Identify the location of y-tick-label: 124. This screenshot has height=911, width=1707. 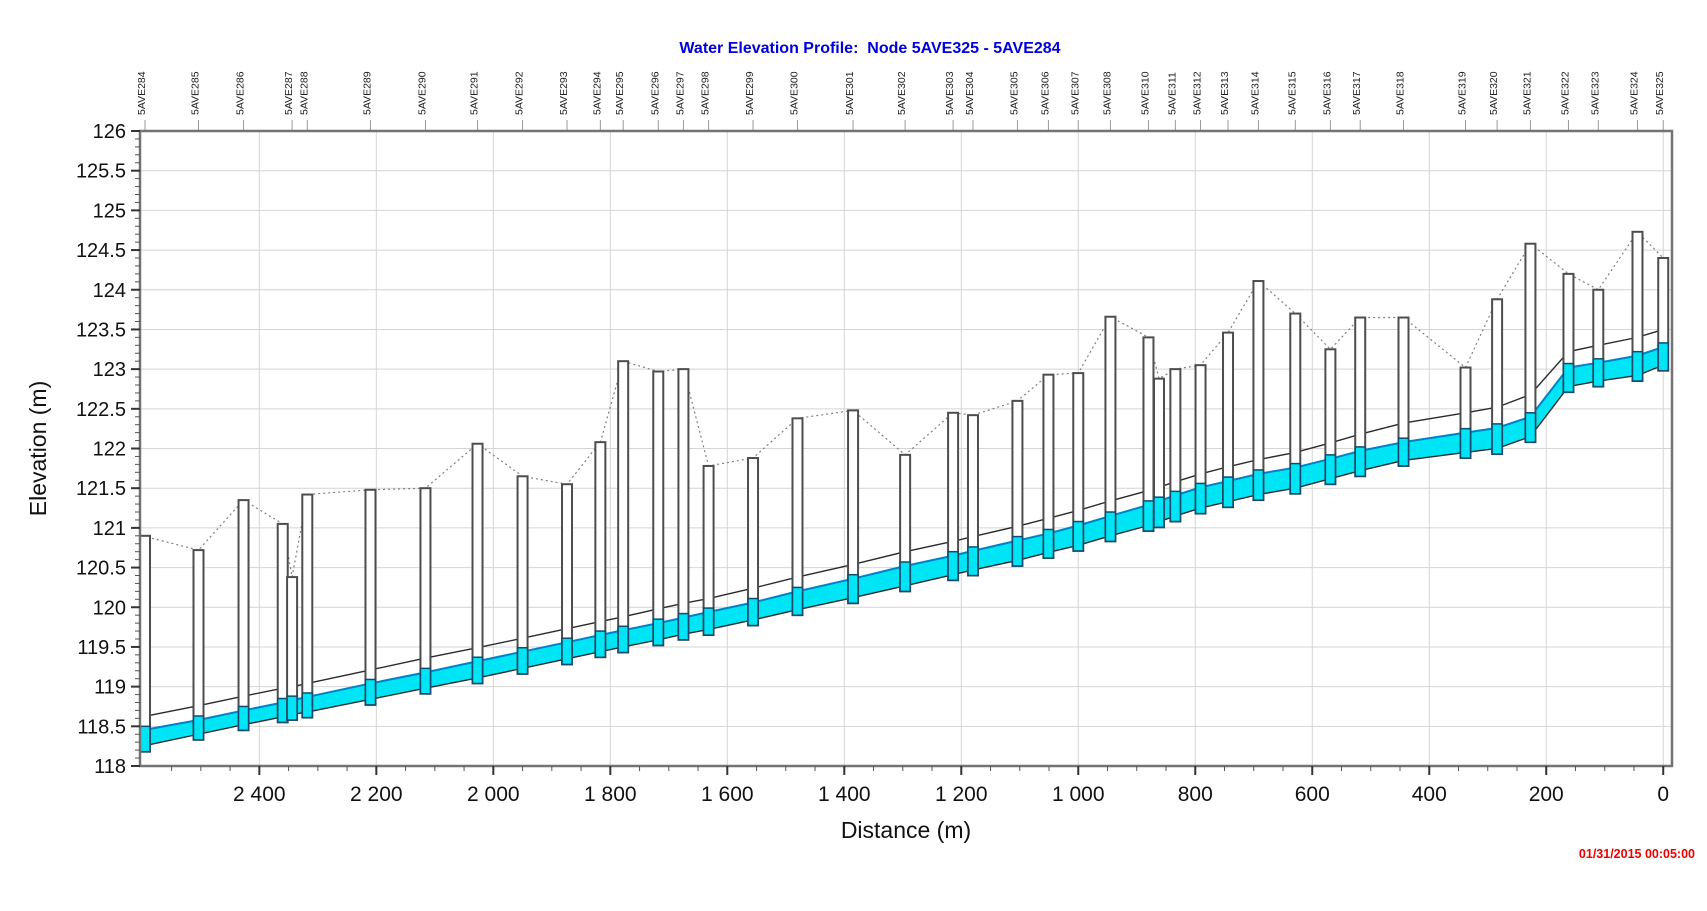
(109, 291).